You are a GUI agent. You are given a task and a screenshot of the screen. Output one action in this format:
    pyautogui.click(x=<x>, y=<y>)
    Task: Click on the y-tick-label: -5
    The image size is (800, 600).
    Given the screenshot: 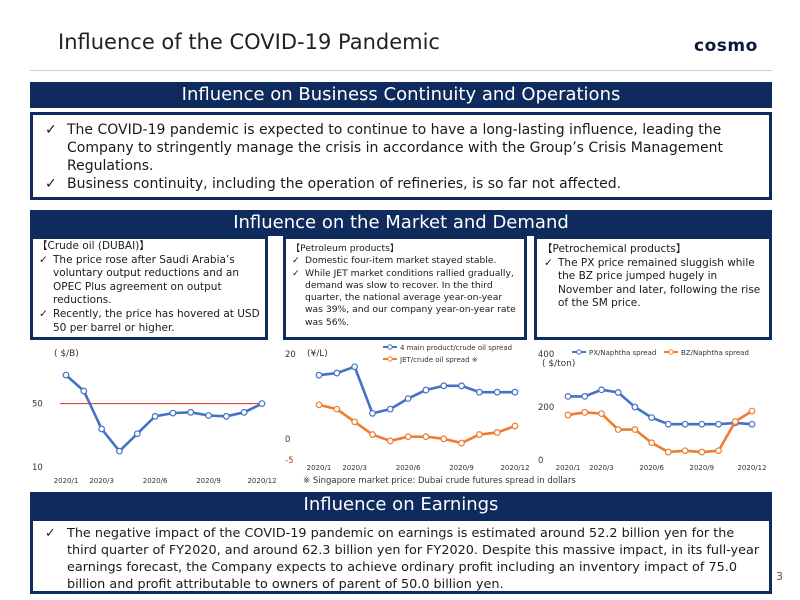 What is the action you would take?
    pyautogui.click(x=289, y=461)
    